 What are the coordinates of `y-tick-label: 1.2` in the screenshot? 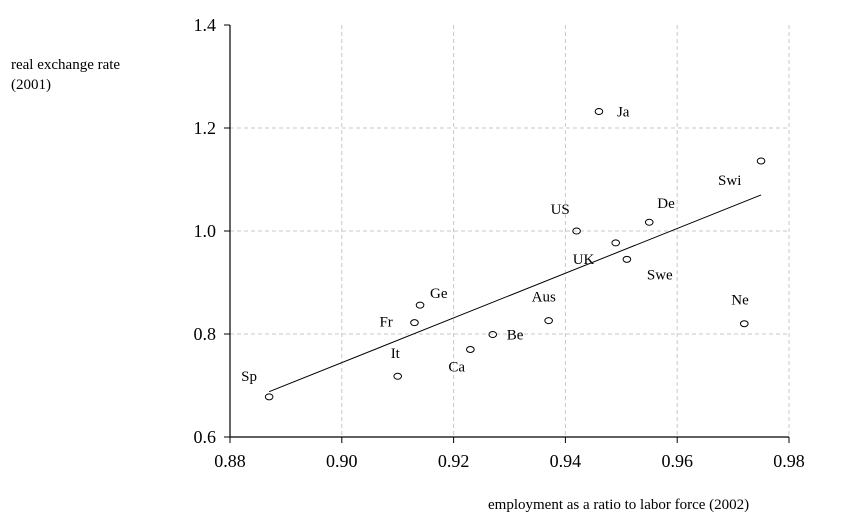 It's located at (205, 128).